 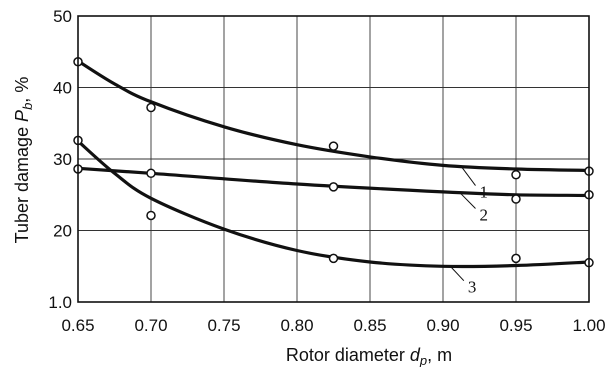 I want to click on y-tick-label: 40, so click(x=62, y=88).